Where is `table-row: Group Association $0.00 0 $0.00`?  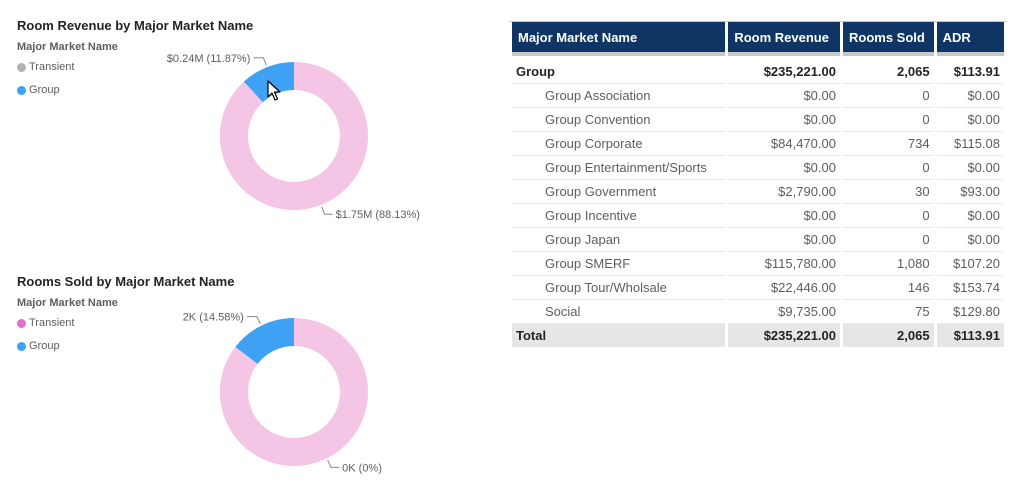 table-row: Group Association $0.00 0 $0.00 is located at coordinates (758, 96).